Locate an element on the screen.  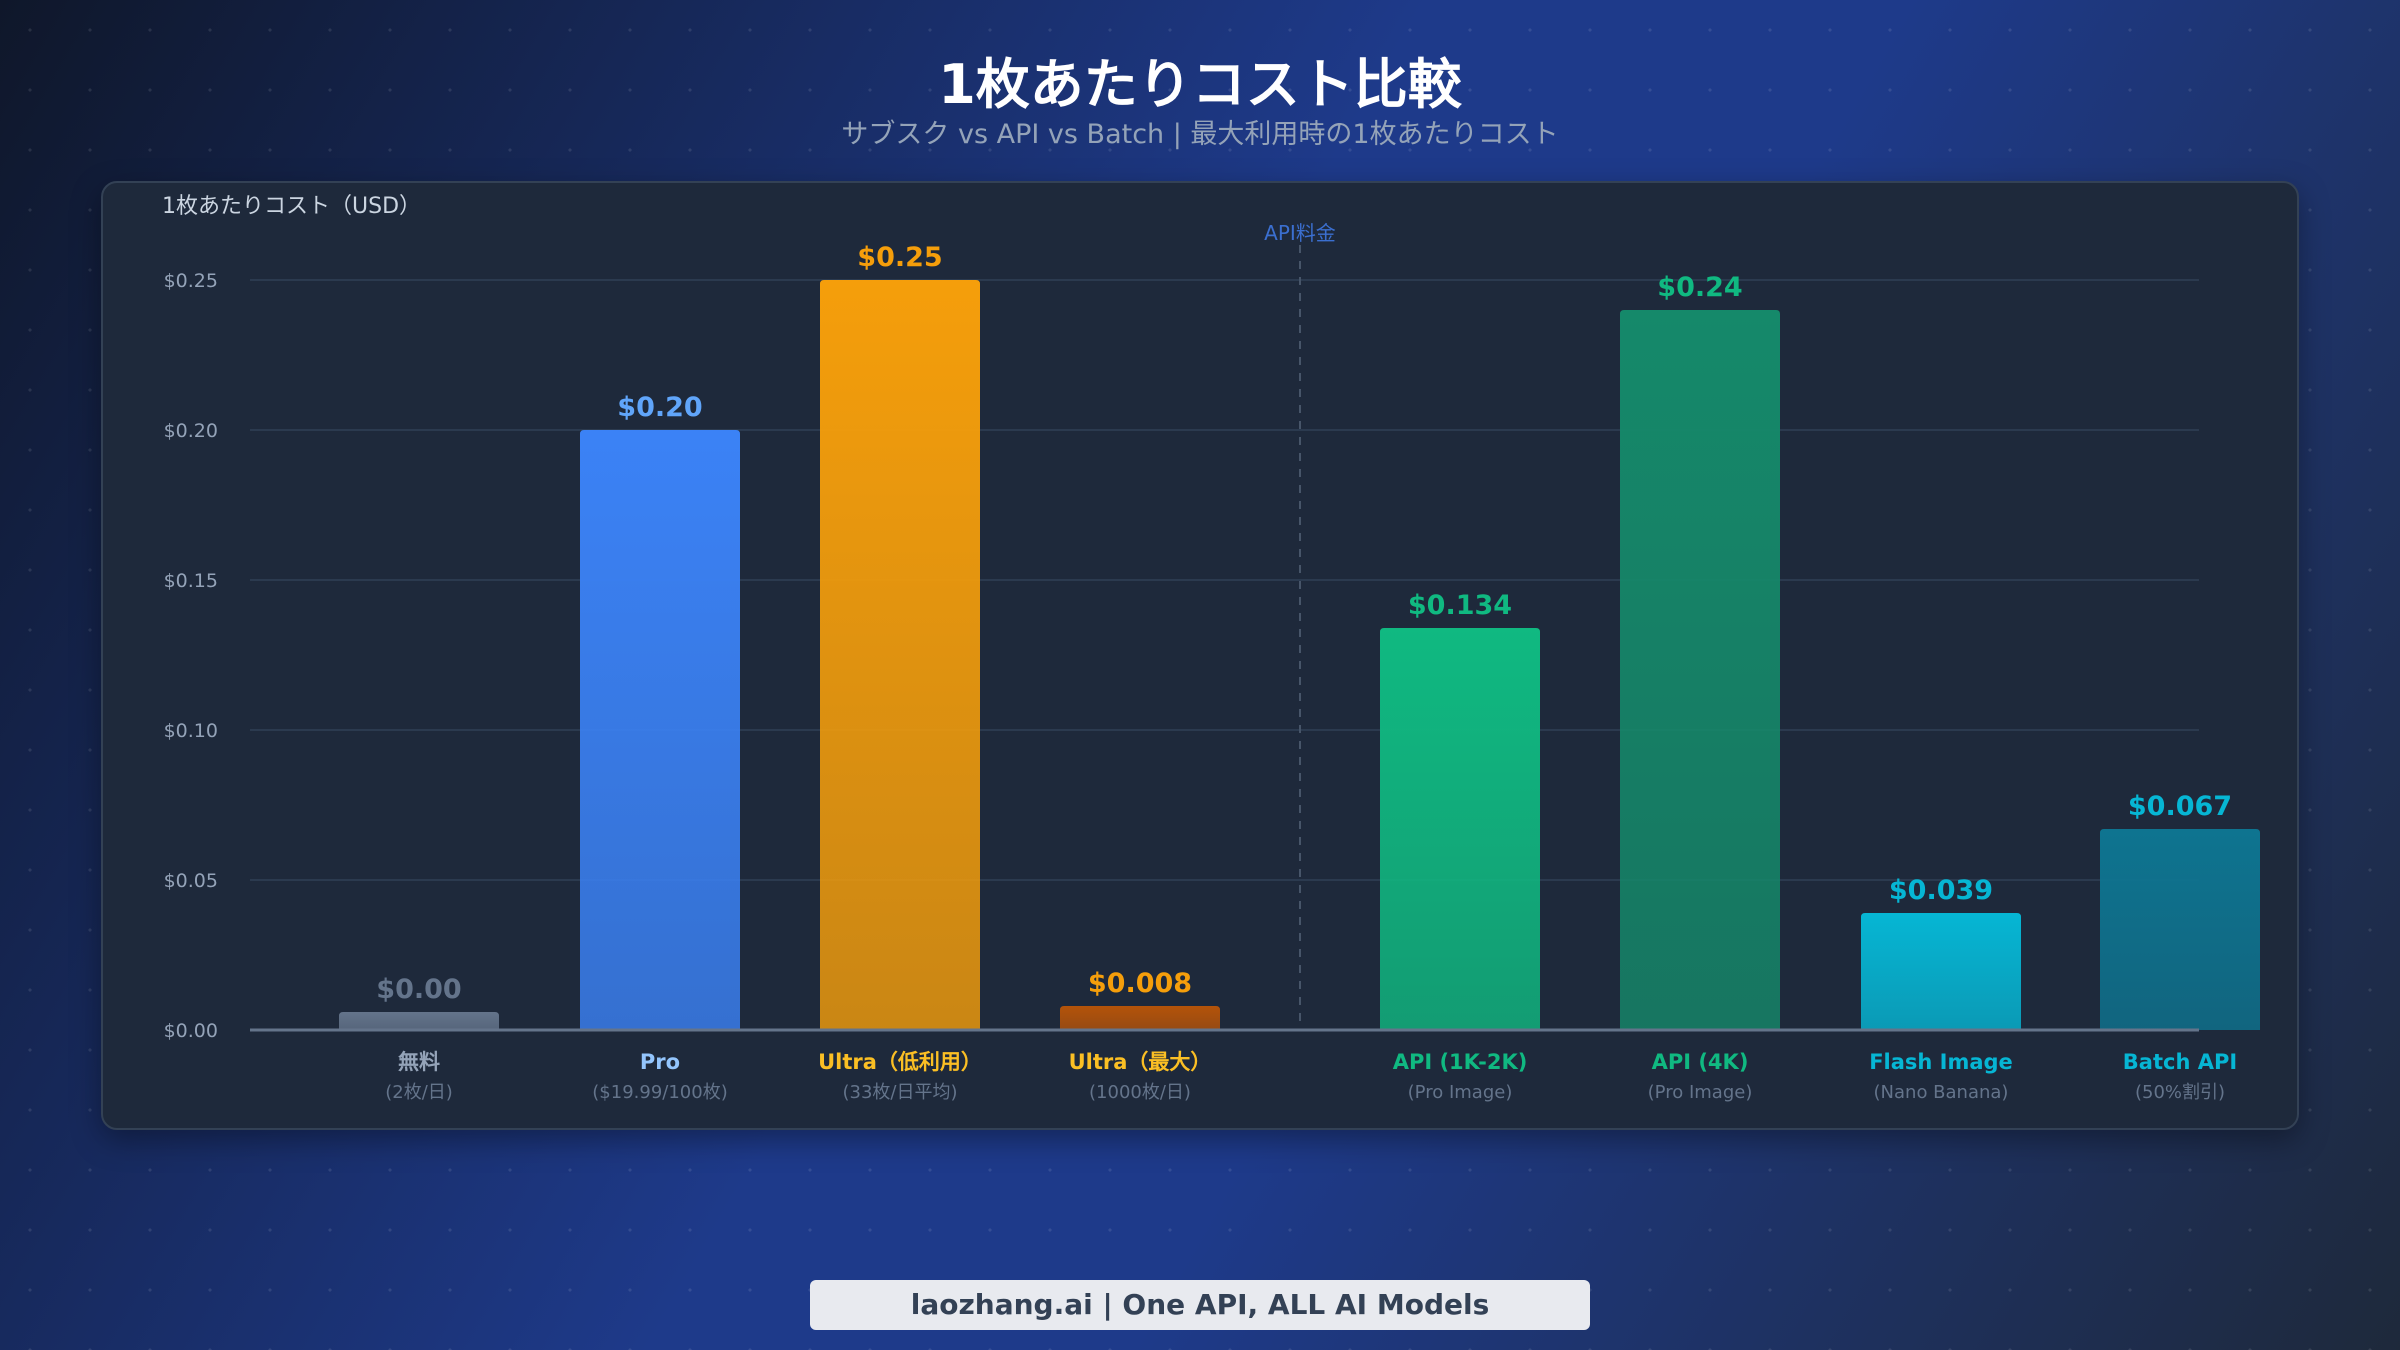
category-label: API (1K-2K) is located at coordinates (1460, 1062).